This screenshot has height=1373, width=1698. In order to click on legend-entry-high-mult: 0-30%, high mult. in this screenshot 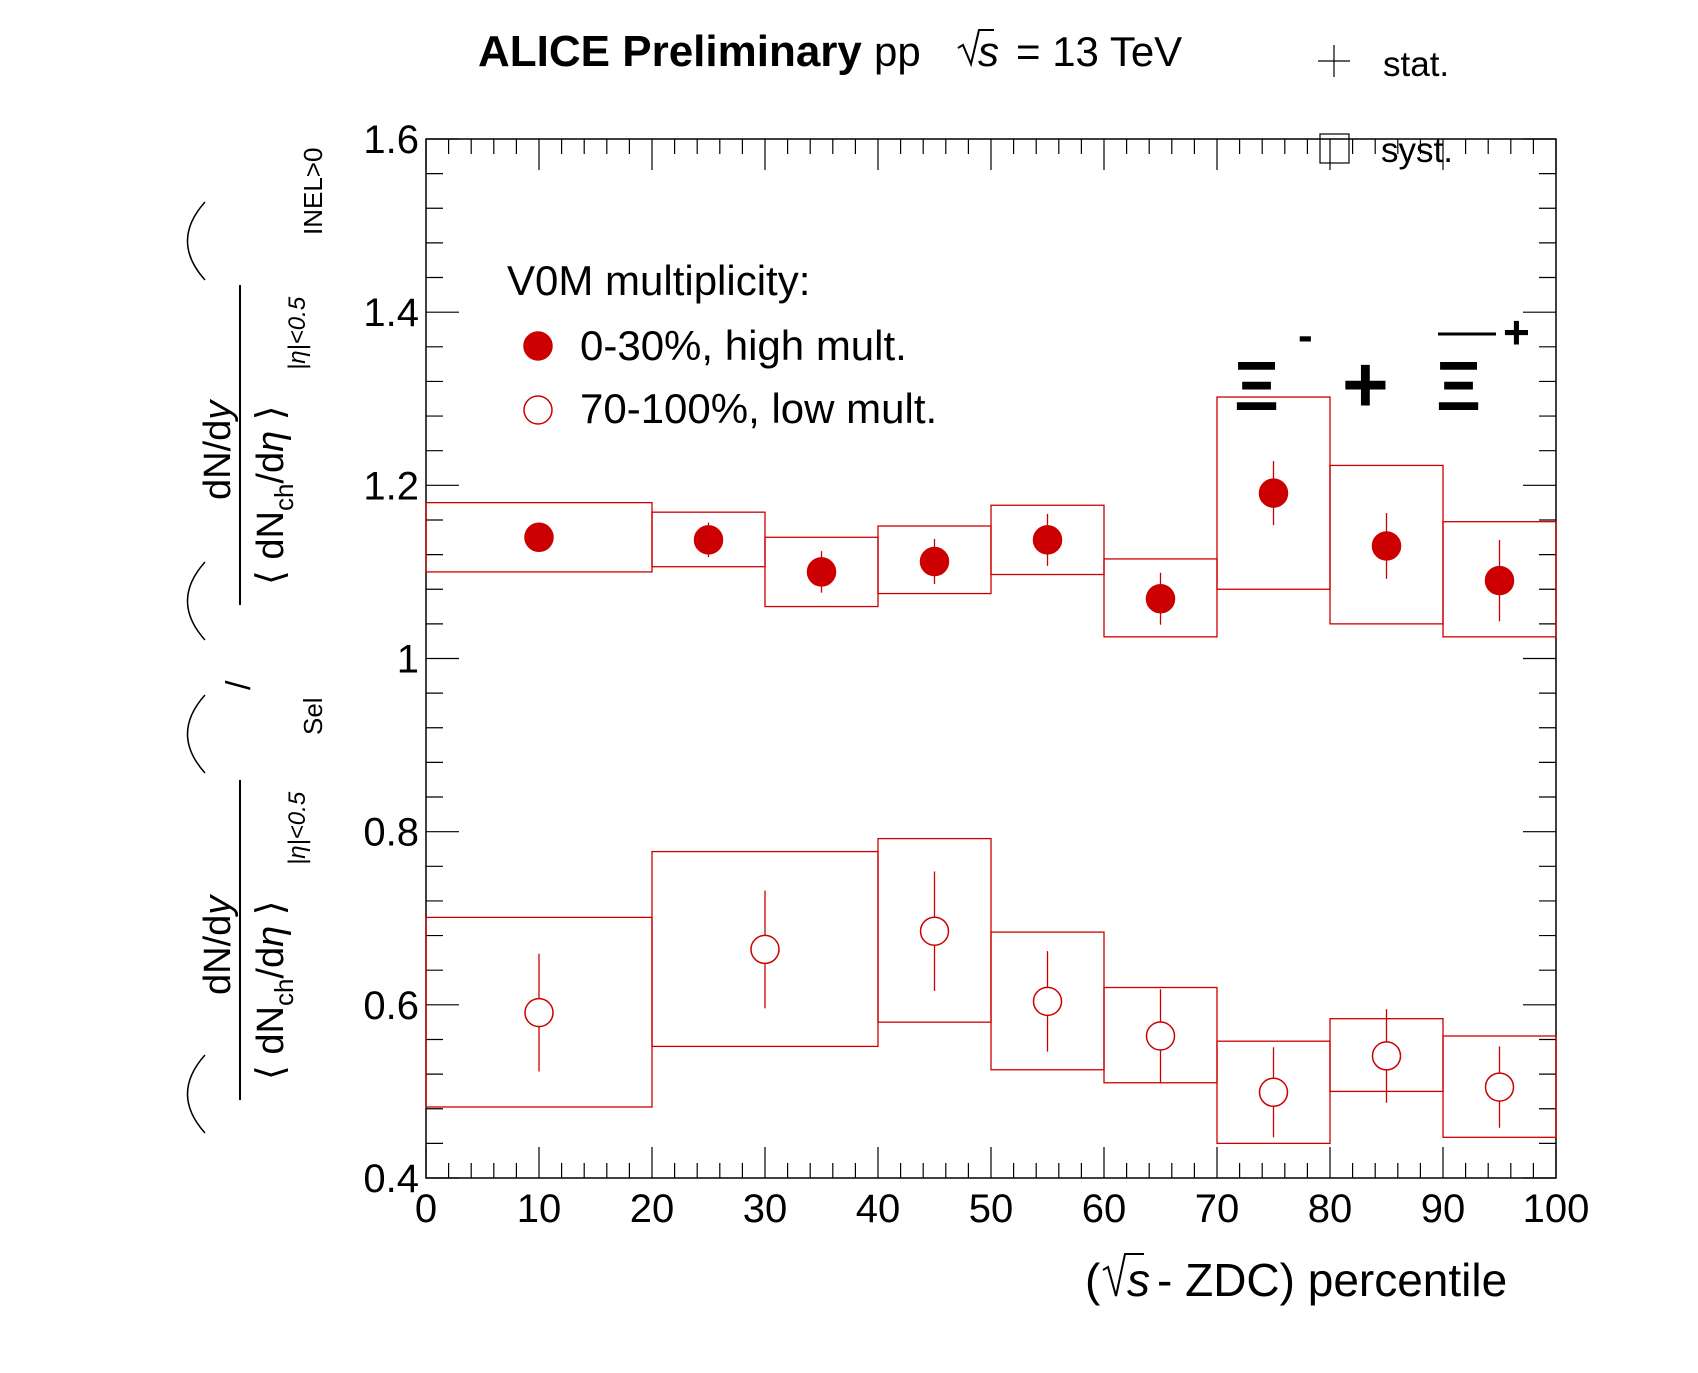, I will do `click(743, 345)`.